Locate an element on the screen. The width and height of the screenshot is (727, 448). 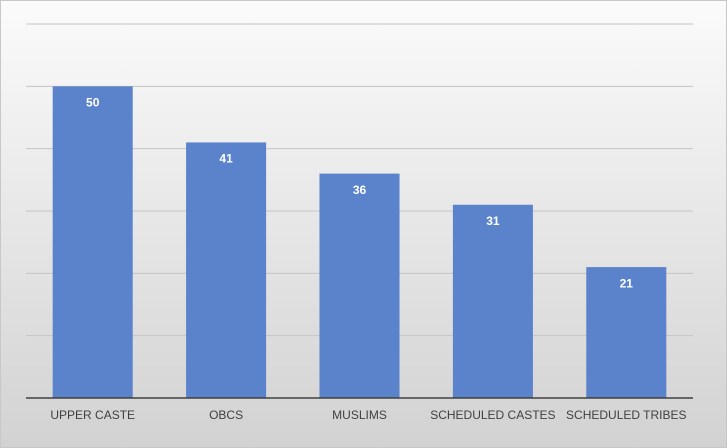
x-tick-label: SCHEDULED TRIBES is located at coordinates (626, 415).